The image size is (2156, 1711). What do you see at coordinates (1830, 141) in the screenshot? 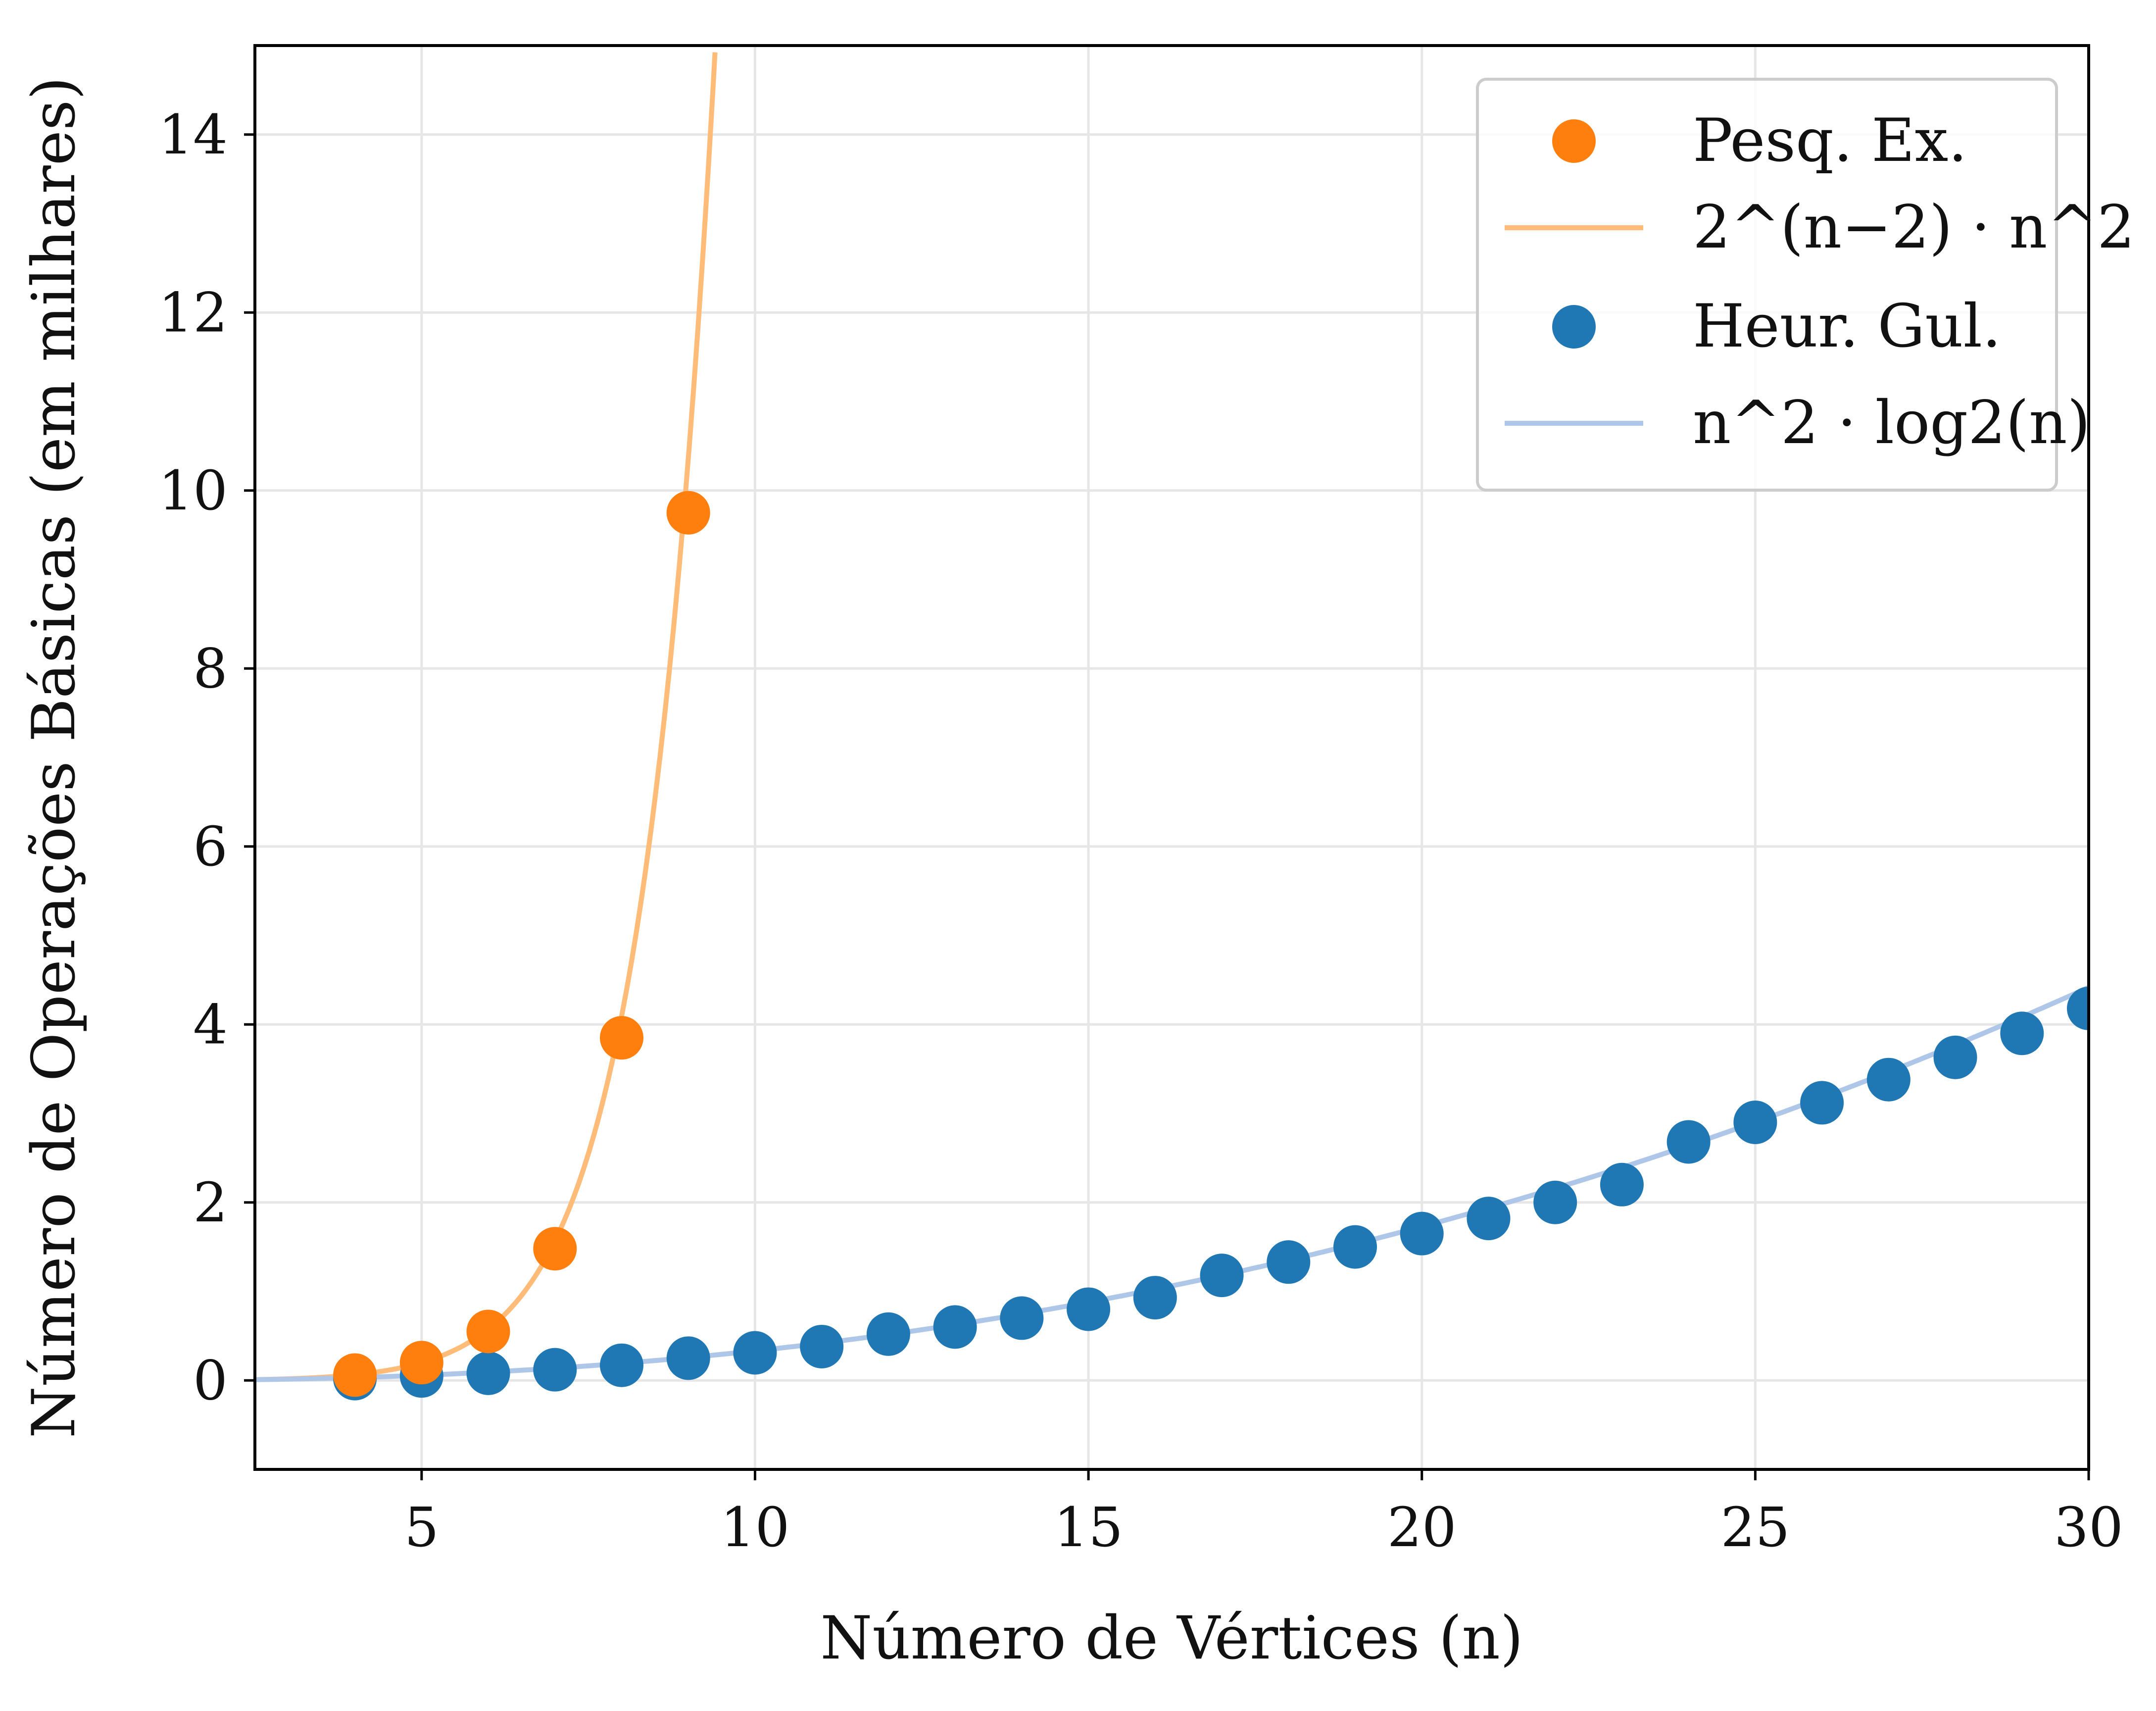
I see `legend-label-pesq: Pesq. Ex.` at bounding box center [1830, 141].